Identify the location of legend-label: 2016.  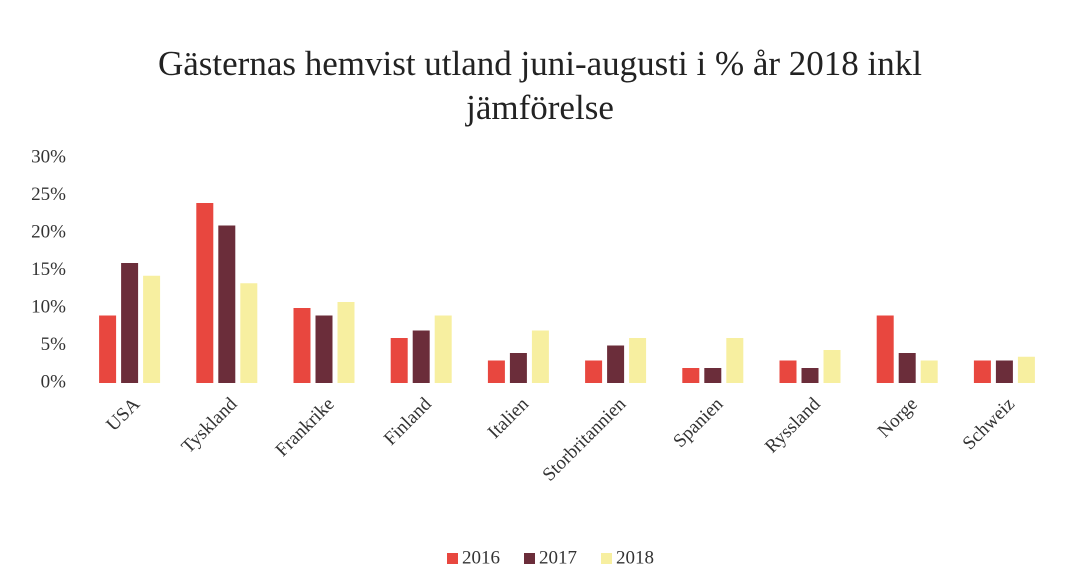
(481, 557).